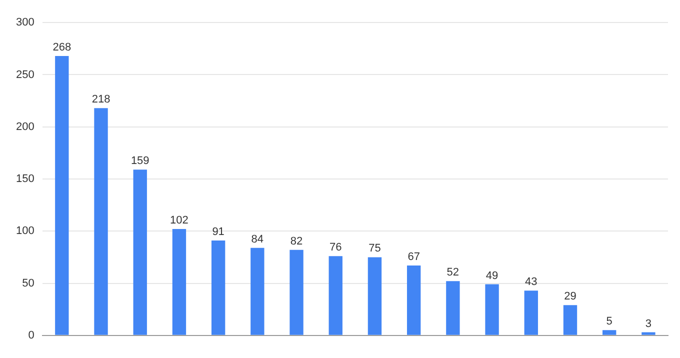 This screenshot has width=680, height=358. I want to click on data-label: 75, so click(374, 248).